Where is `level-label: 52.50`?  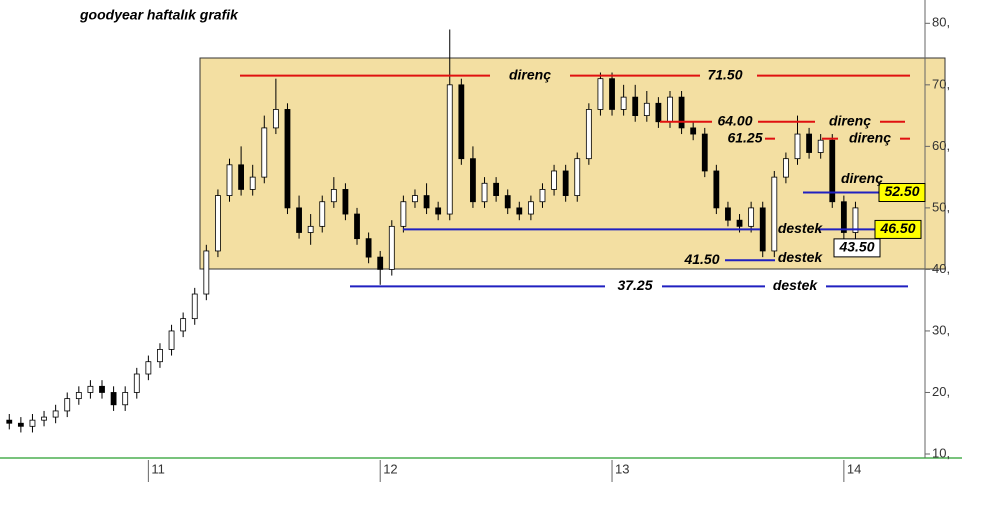
level-label: 52.50 is located at coordinates (901, 191).